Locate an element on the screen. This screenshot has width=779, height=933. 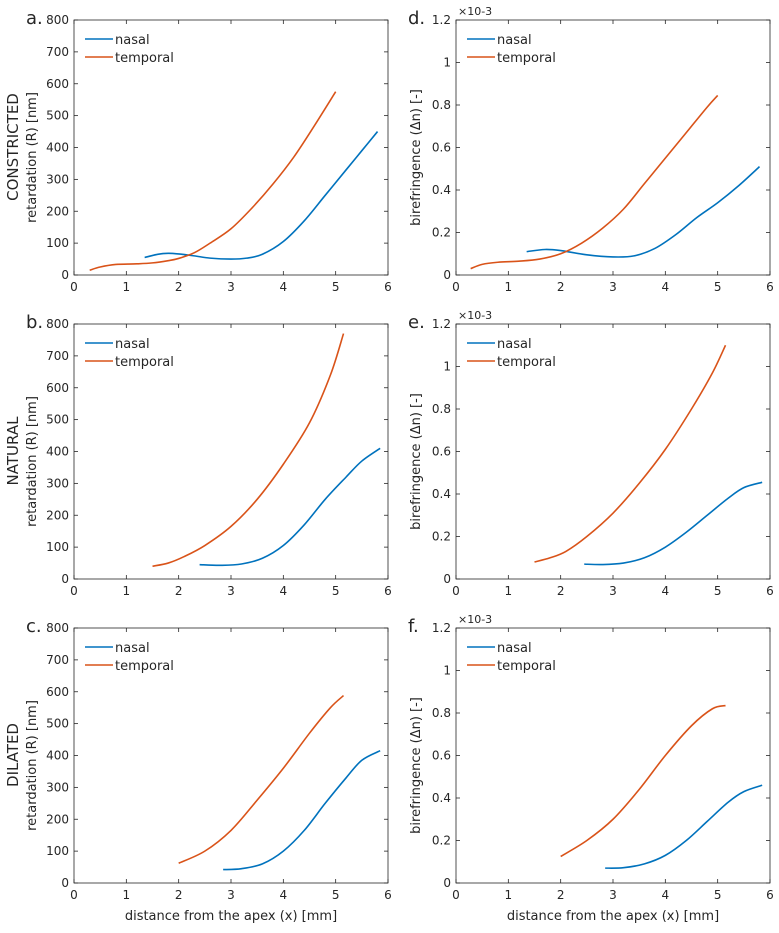
y-tick-label: 0.4 is located at coordinates (441, 190).